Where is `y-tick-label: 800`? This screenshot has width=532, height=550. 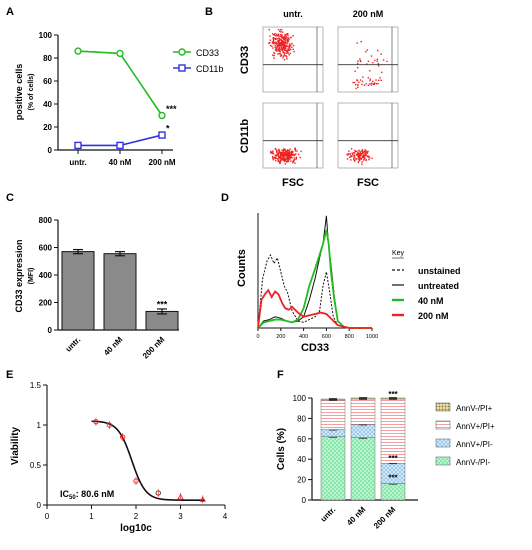 y-tick-label: 800 is located at coordinates (46, 220).